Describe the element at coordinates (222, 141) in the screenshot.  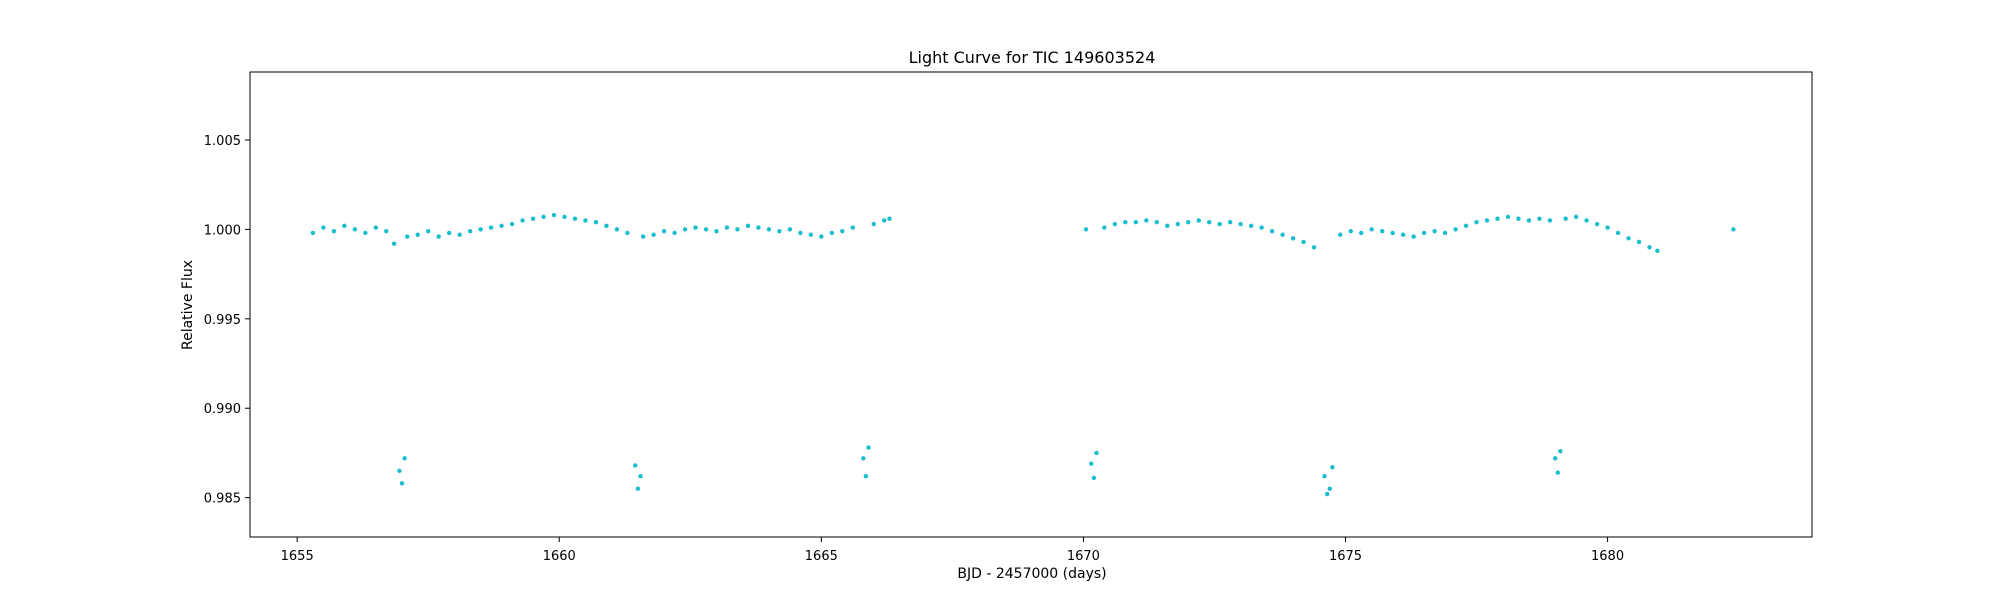
I see `y-tick-label: 1.005` at that location.